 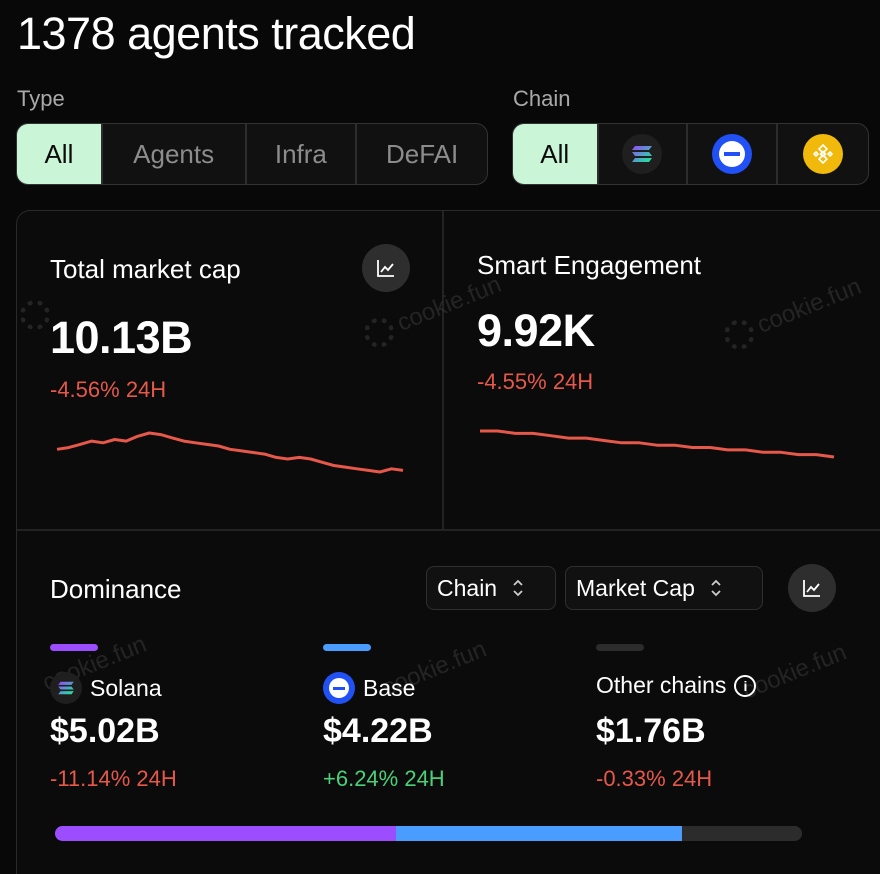 What do you see at coordinates (106, 688) in the screenshot?
I see `dominance-solana-label: Solana` at bounding box center [106, 688].